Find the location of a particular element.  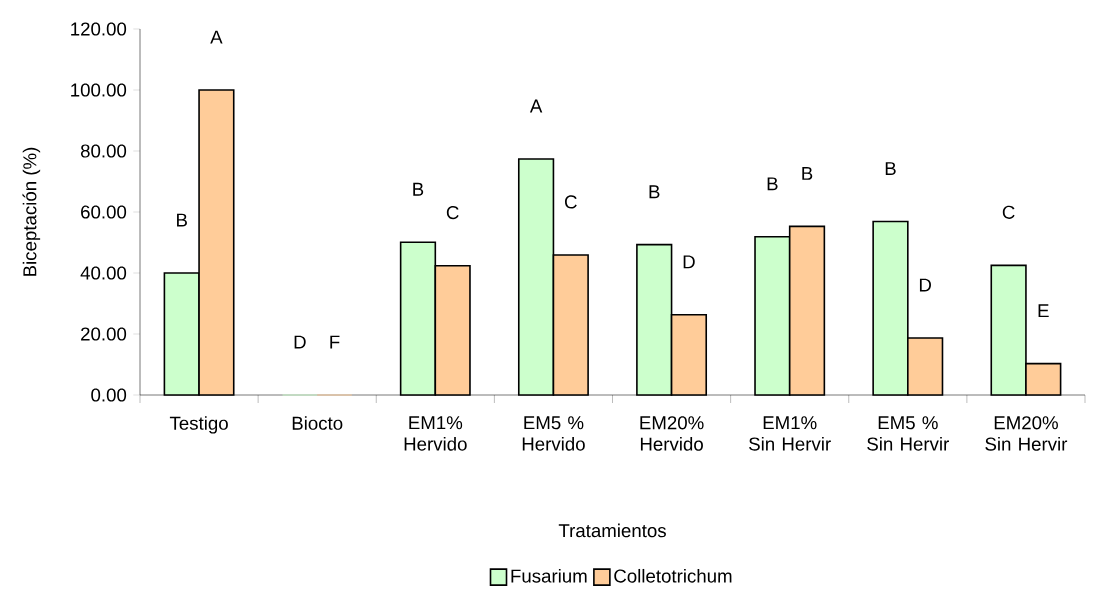

y-tick-label: 120.00 is located at coordinates (99, 29).